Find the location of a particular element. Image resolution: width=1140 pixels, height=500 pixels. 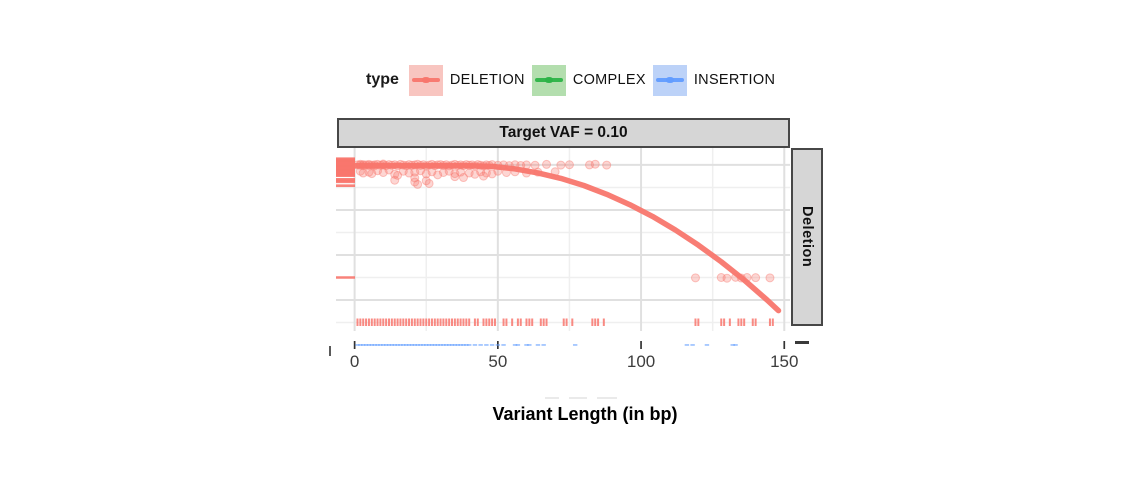

insertion-key-swatch-icon is located at coordinates (669, 80).